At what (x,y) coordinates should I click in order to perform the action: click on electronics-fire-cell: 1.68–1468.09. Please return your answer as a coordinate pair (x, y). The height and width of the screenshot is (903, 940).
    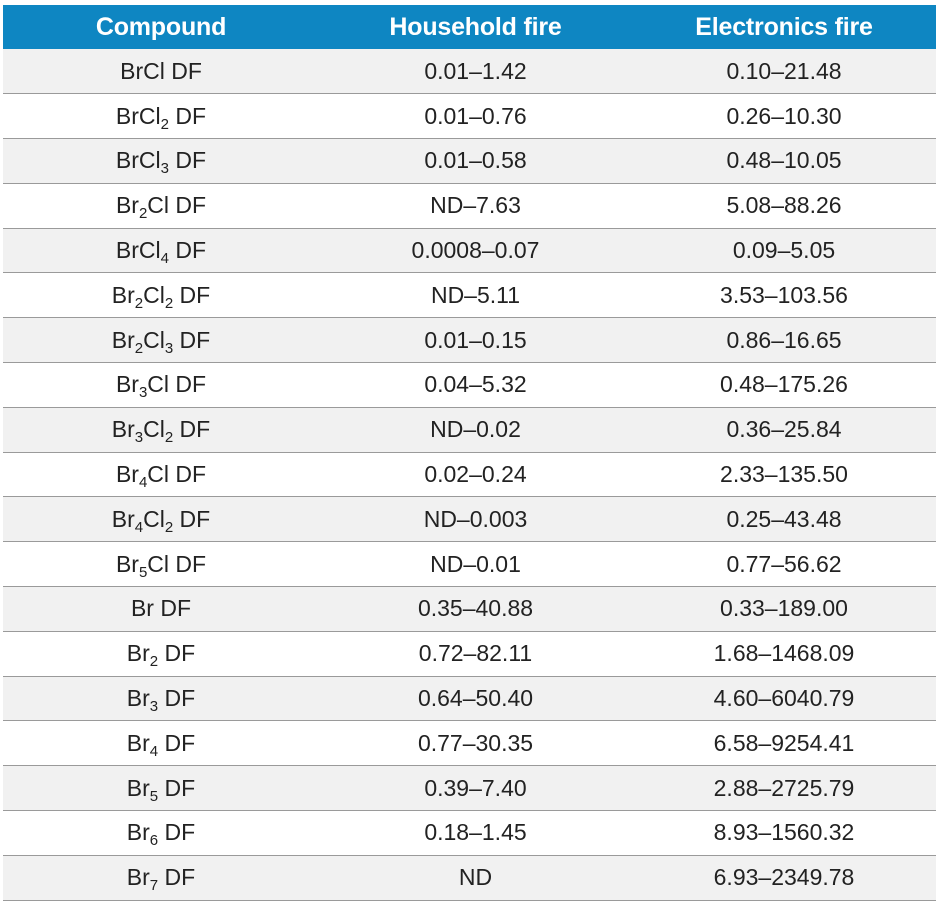
    Looking at the image, I should click on (784, 654).